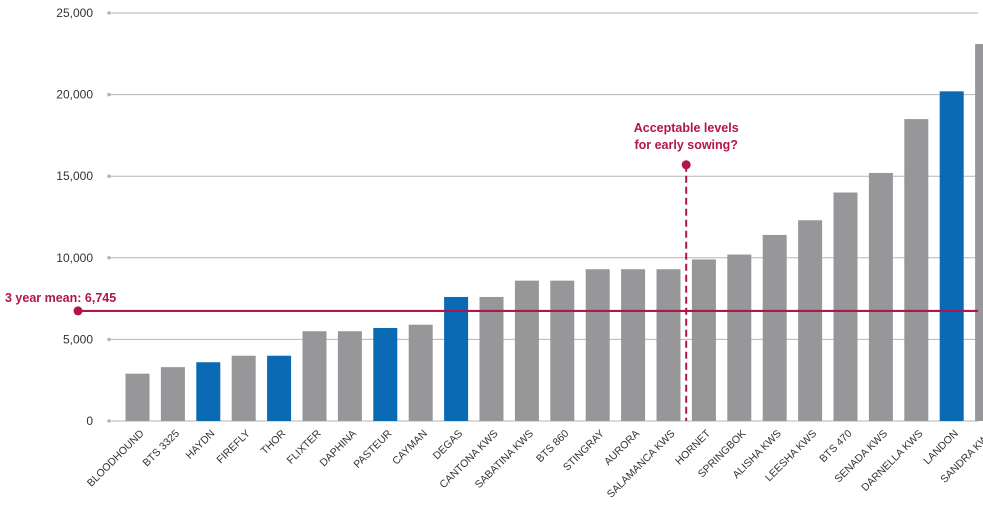 The height and width of the screenshot is (518, 983). Describe the element at coordinates (74, 95) in the screenshot. I see `y-tick-label: 20,000` at that location.